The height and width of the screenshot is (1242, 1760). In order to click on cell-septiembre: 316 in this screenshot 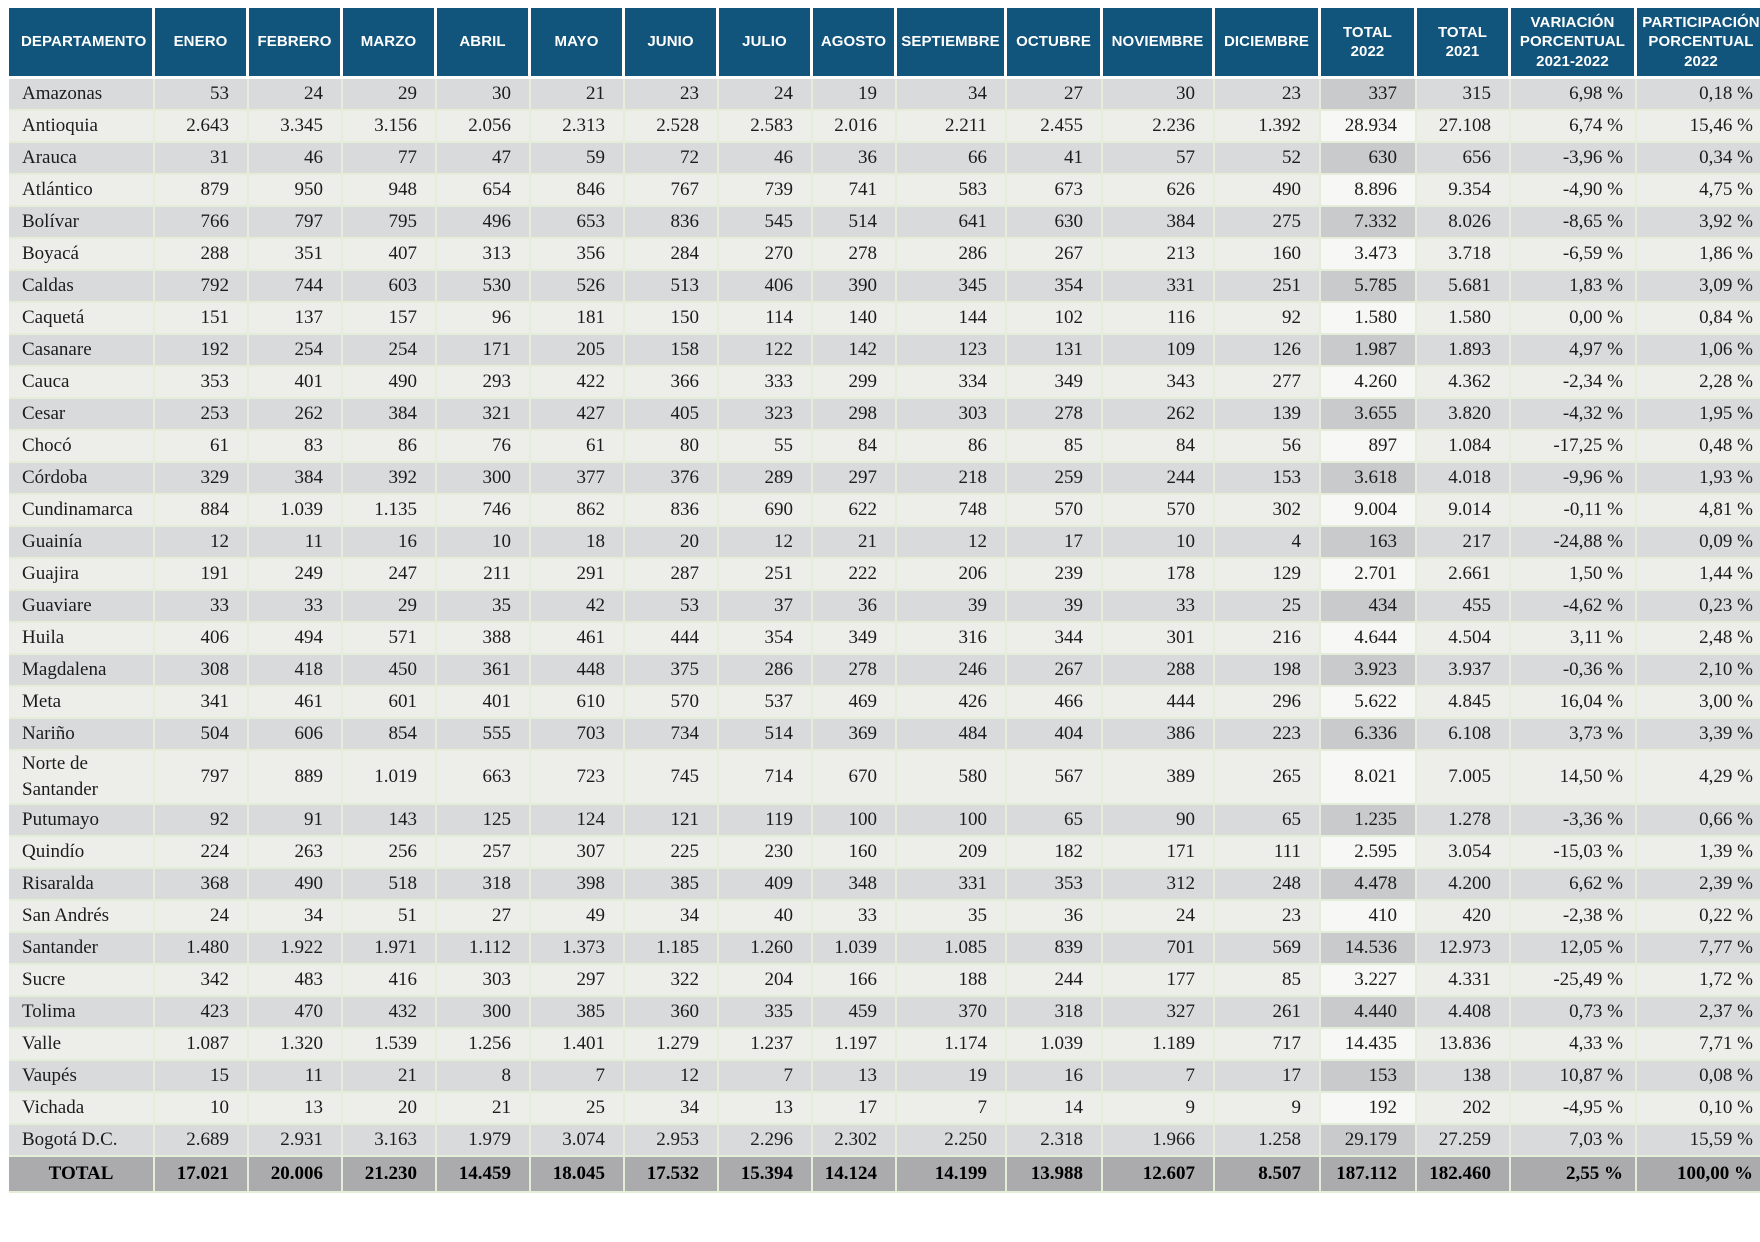, I will do `click(952, 639)`.